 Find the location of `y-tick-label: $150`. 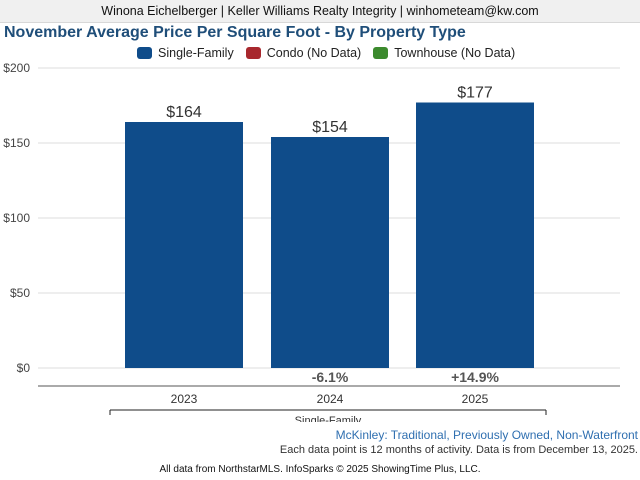

y-tick-label: $150 is located at coordinates (16, 143).